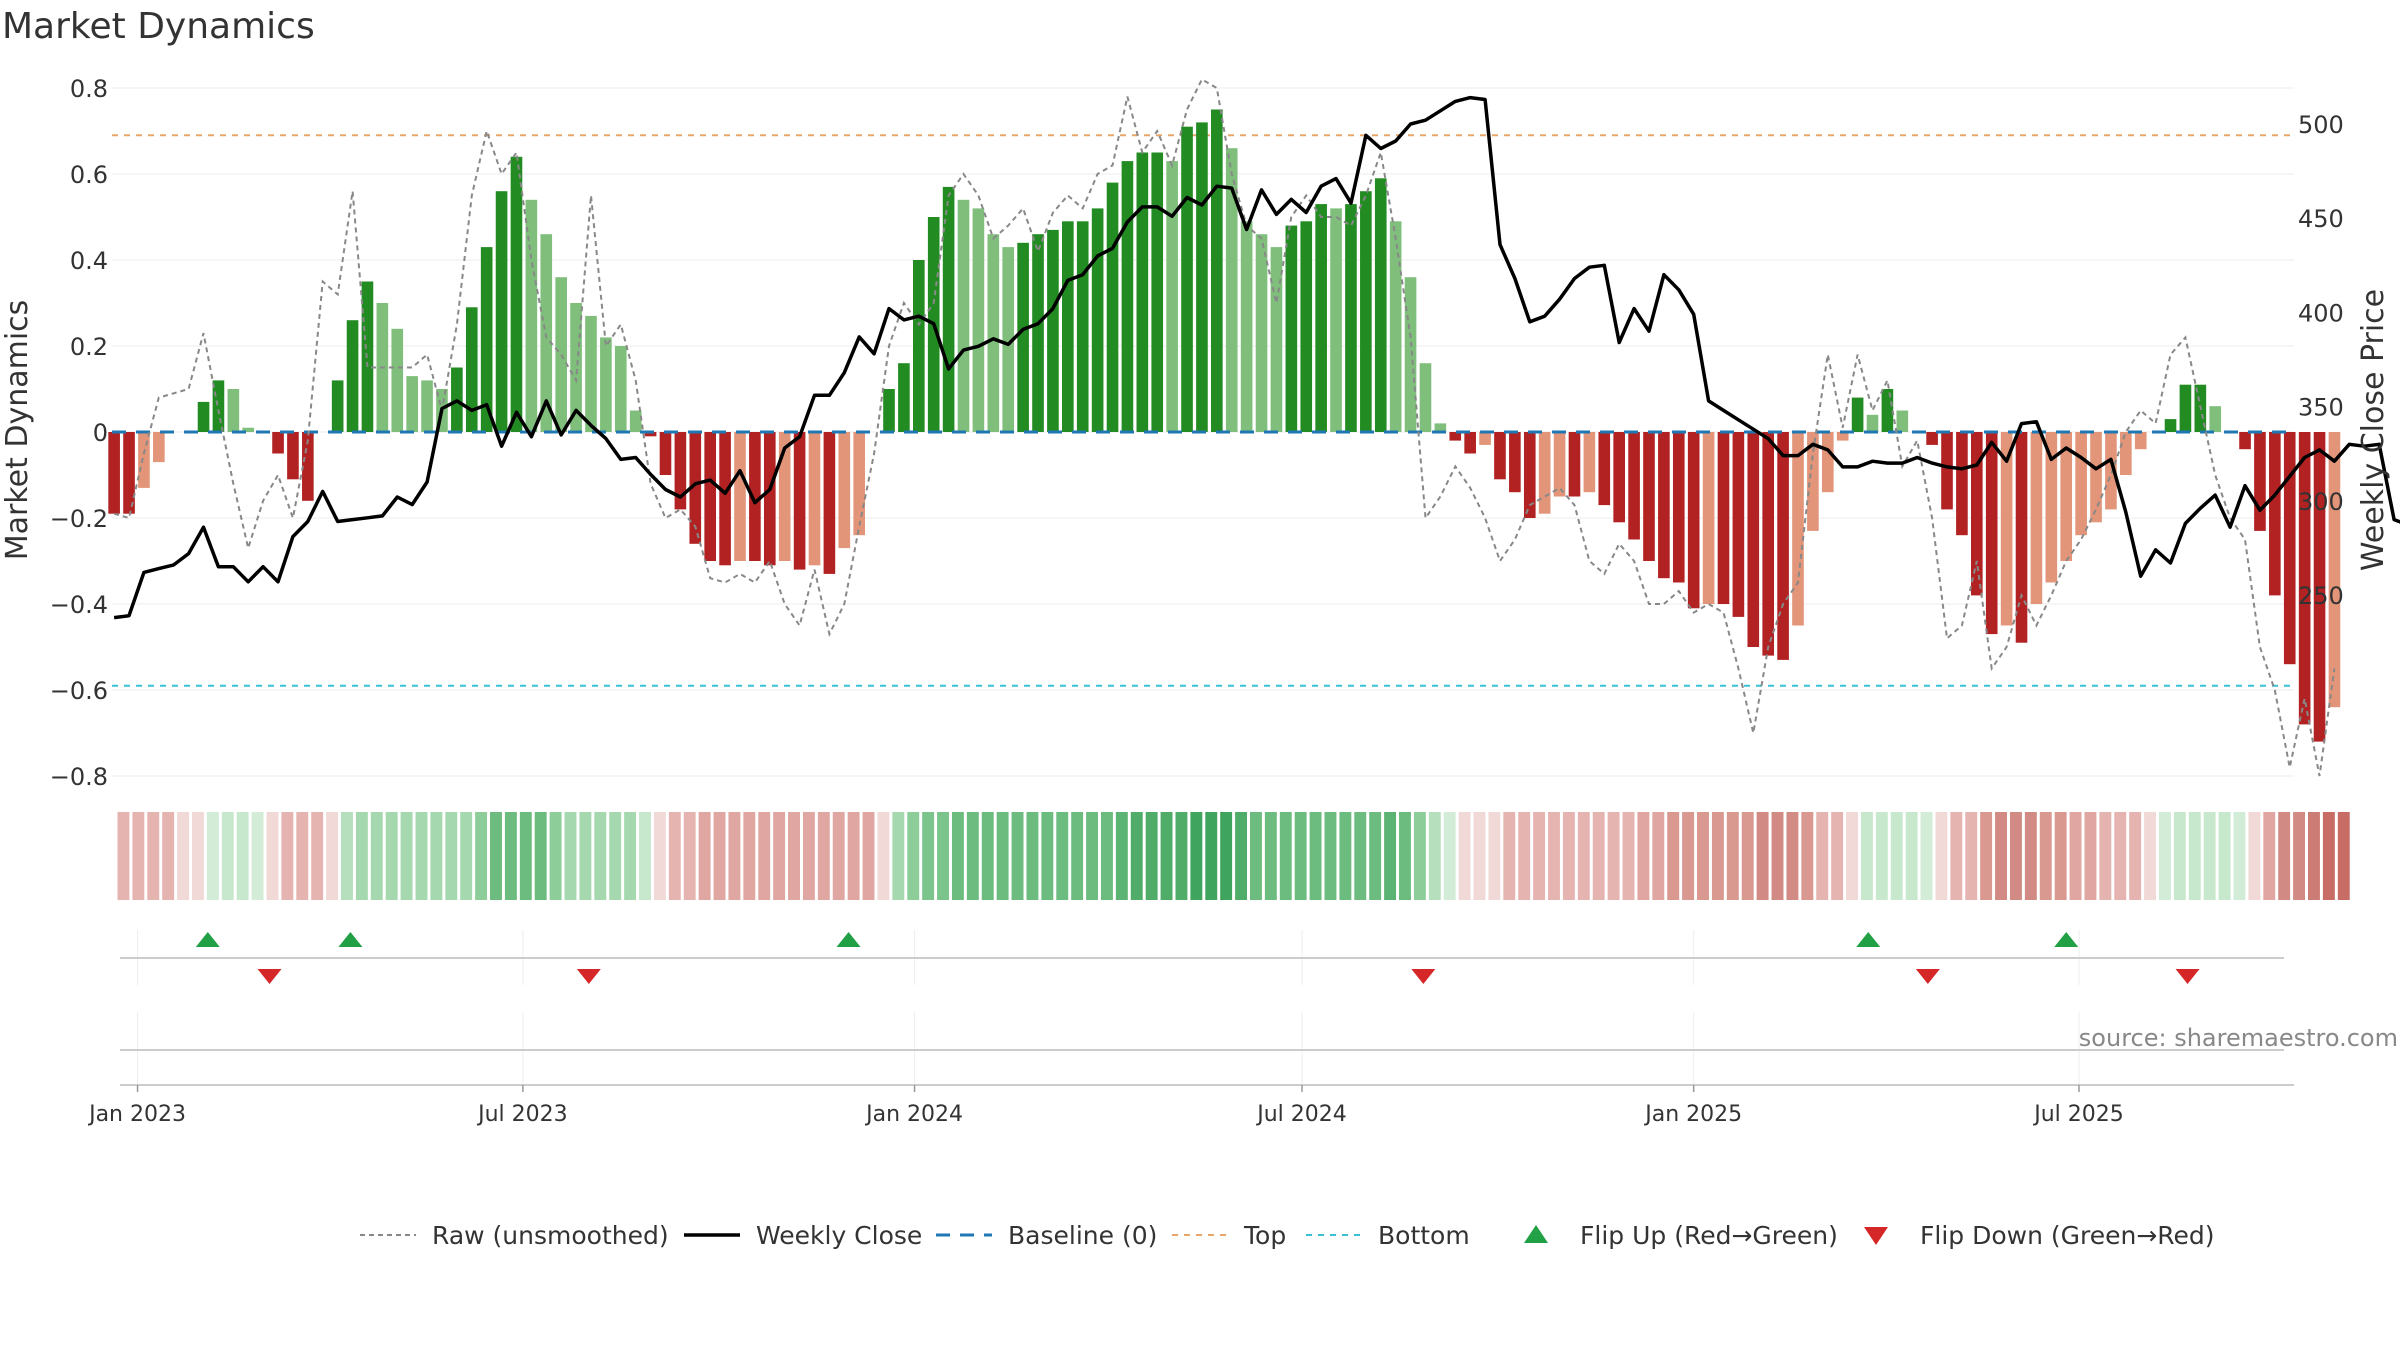 The image size is (2400, 1354). Describe the element at coordinates (2187, 976) in the screenshot. I see `flip-down-marker` at that location.